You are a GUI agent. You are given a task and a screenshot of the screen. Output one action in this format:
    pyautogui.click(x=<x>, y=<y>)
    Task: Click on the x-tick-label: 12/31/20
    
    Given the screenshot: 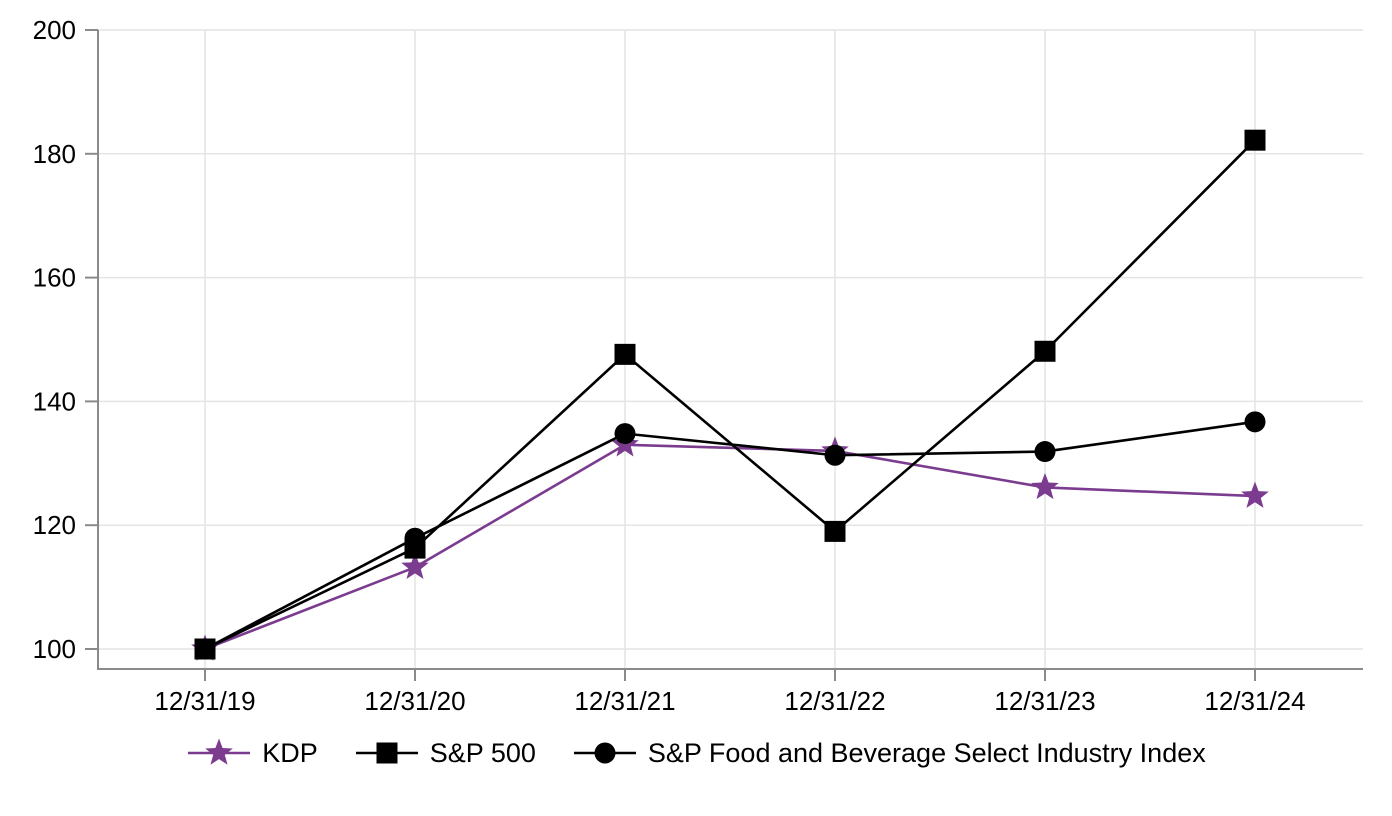 What is the action you would take?
    pyautogui.click(x=414, y=701)
    